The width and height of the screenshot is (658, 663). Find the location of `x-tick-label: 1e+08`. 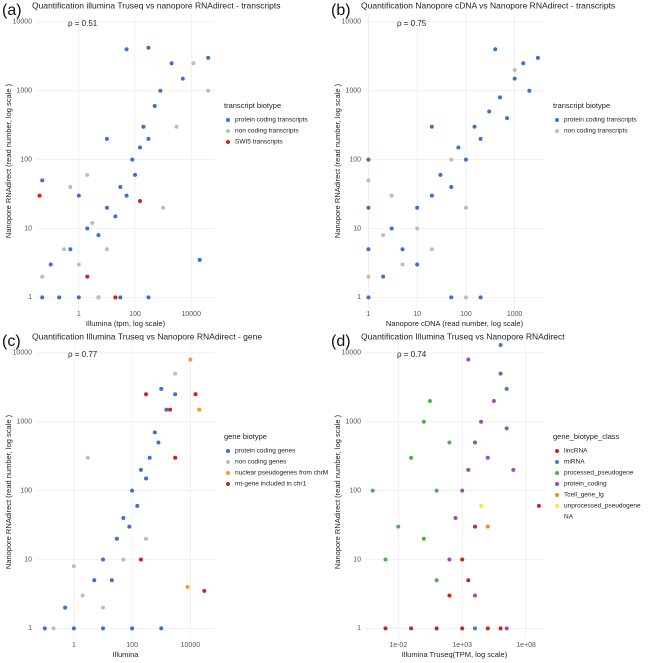

x-tick-label: 1e+08 is located at coordinates (526, 645).